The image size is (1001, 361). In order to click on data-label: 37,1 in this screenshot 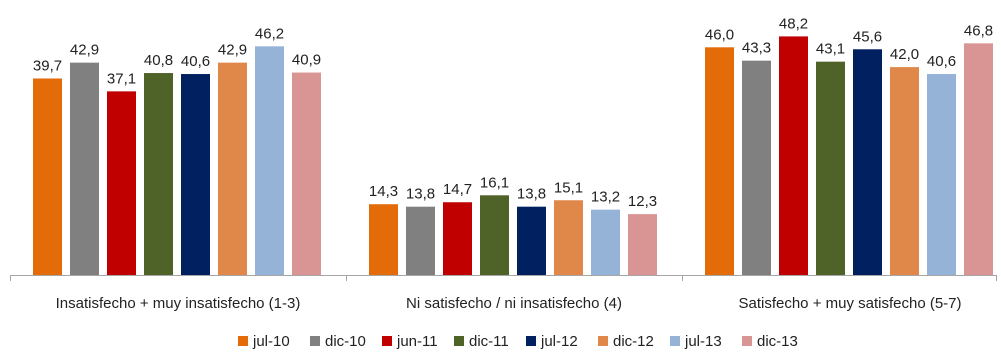, I will do `click(121, 78)`.